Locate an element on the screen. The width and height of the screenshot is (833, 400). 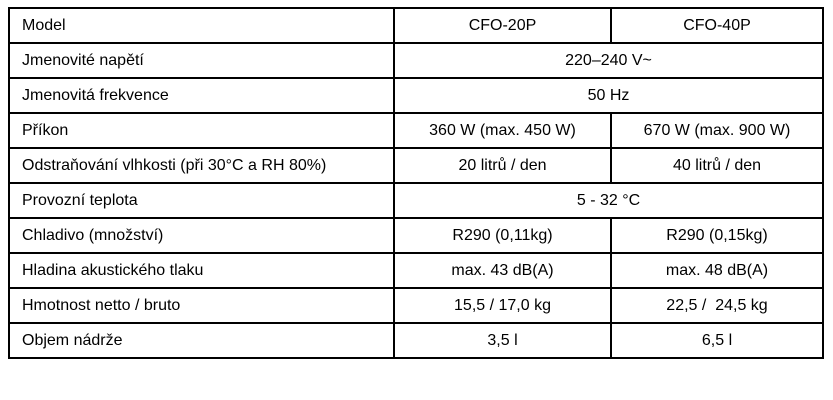
value-weight-cfo20: 15,5 / 17,0 kg is located at coordinates (502, 305).